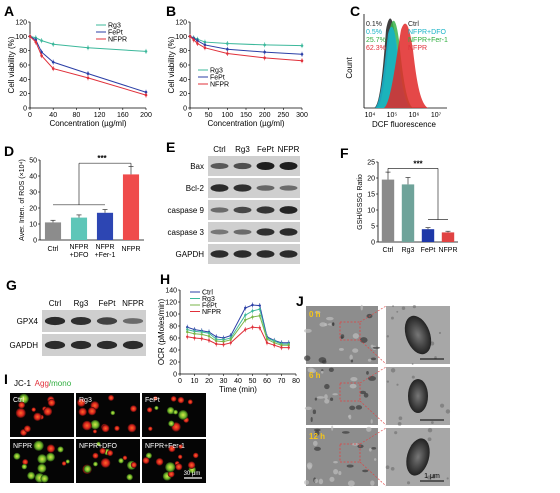  What do you see at coordinates (53, 249) in the screenshot?
I see `d-xtick-ctrl: Ctrl` at bounding box center [53, 249].